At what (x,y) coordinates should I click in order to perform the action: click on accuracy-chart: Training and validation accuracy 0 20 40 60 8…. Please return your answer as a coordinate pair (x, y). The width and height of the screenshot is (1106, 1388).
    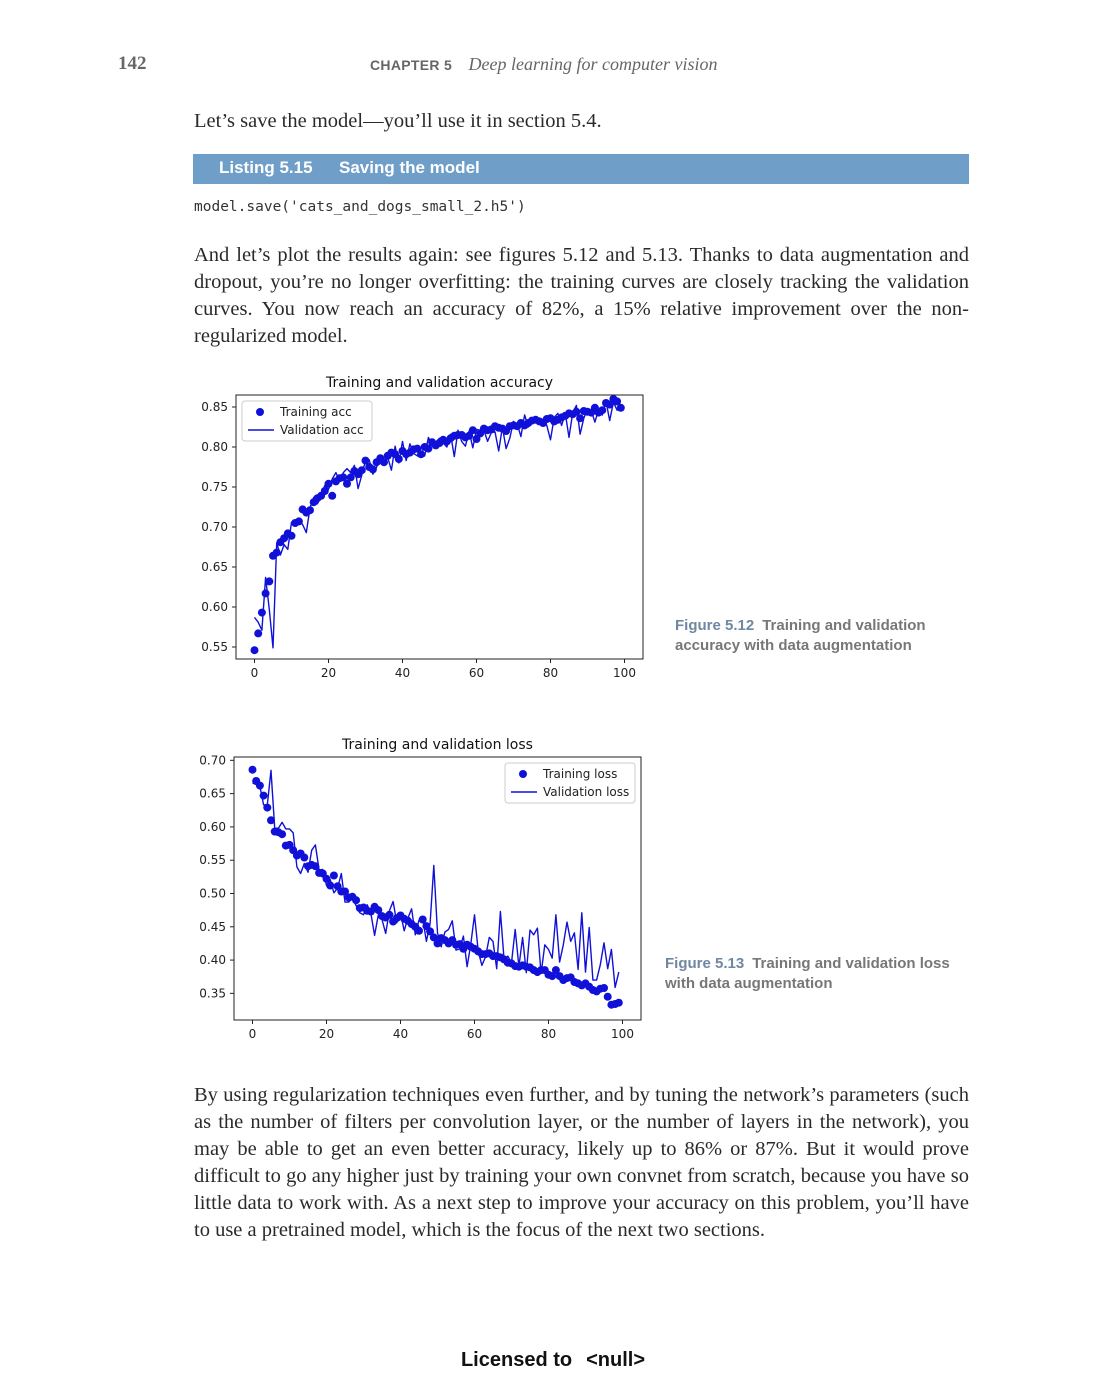
    Looking at the image, I should click on (422, 527).